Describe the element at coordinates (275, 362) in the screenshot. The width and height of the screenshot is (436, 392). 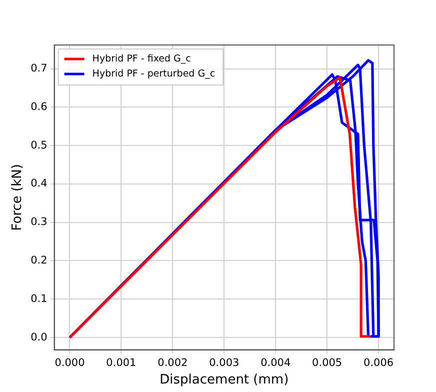
I see `x-tick-label: 0.004` at that location.